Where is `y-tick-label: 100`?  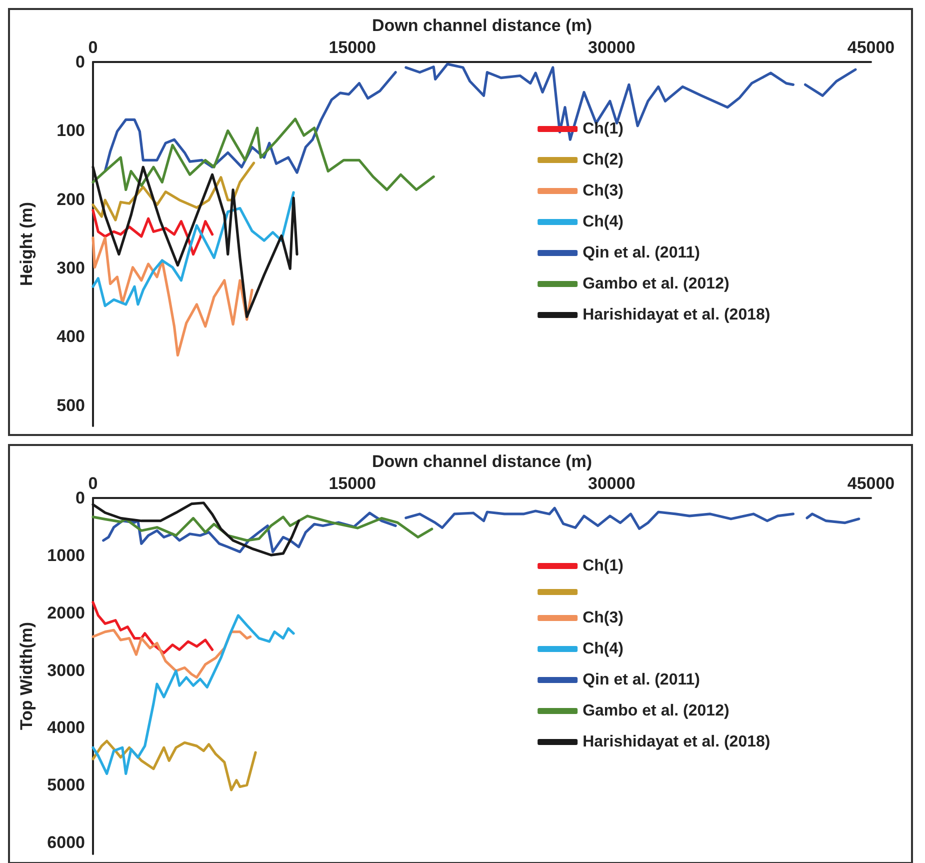
y-tick-label: 100 is located at coordinates (70, 130).